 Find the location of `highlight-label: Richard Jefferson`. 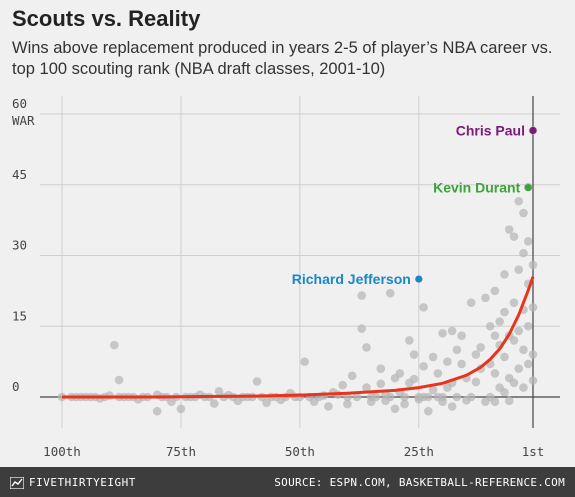

highlight-label: Richard Jefferson is located at coordinates (351, 279).